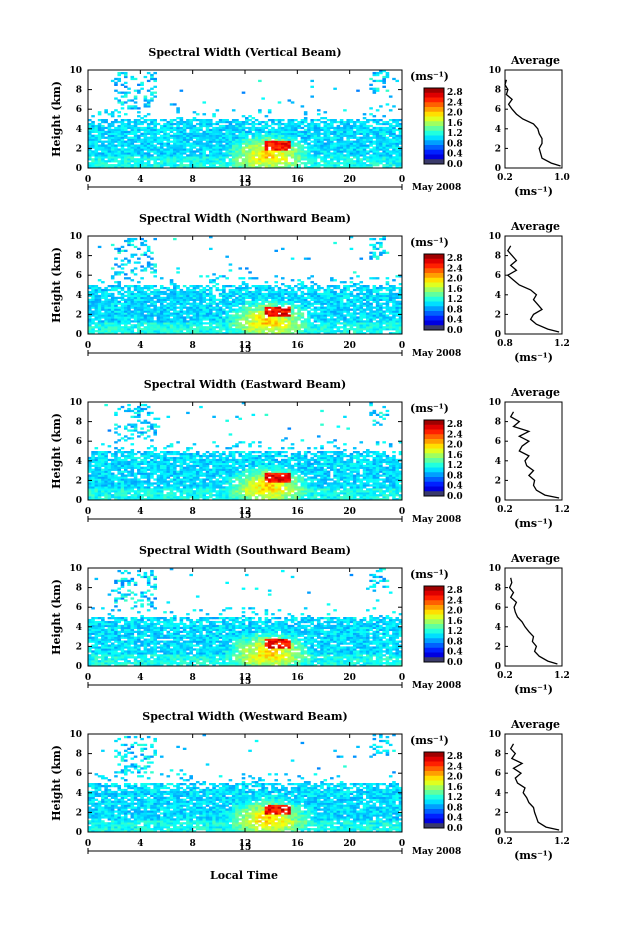 This screenshot has width=623, height=929. I want to click on date-label: May 2008, so click(436, 354).